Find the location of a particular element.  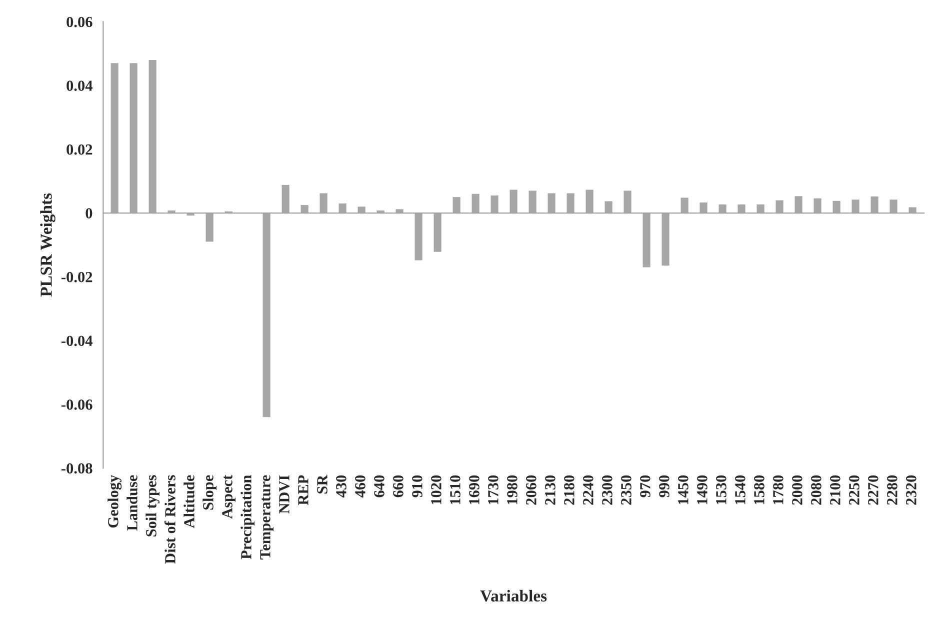

x-tick-label: 1020 is located at coordinates (436, 489).